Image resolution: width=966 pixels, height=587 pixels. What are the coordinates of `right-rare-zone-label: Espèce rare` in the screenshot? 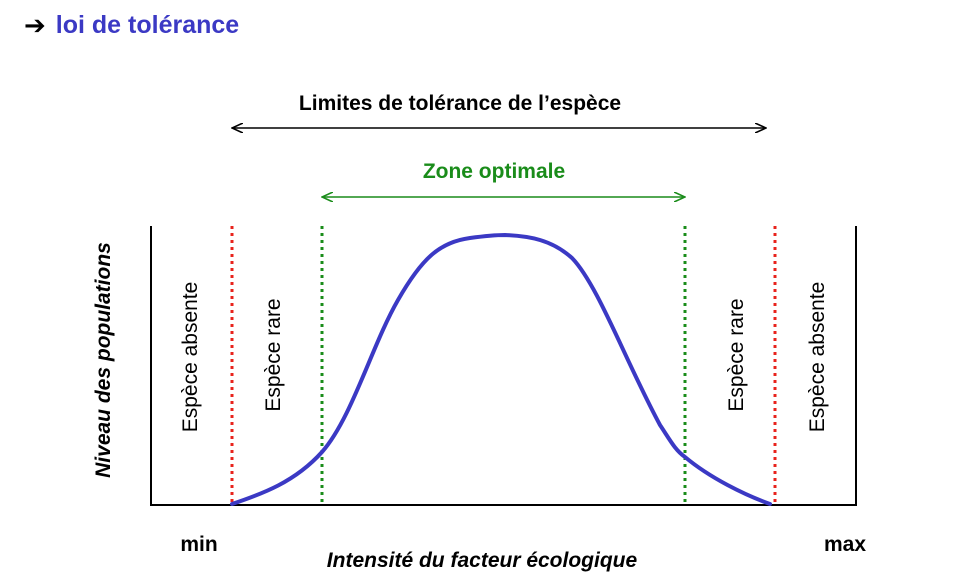 It's located at (736, 354).